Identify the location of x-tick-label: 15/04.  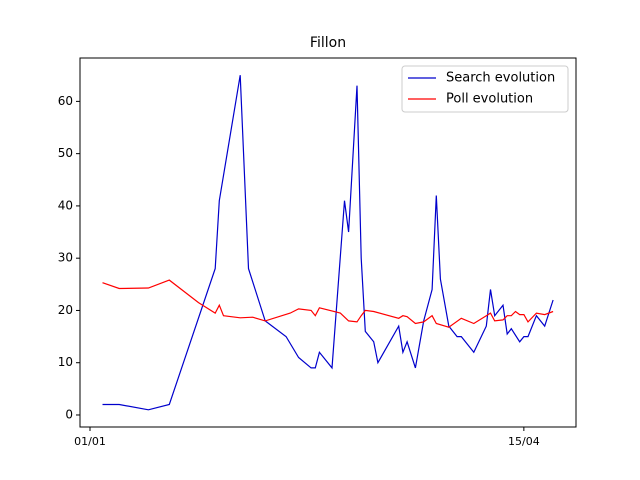
(524, 441).